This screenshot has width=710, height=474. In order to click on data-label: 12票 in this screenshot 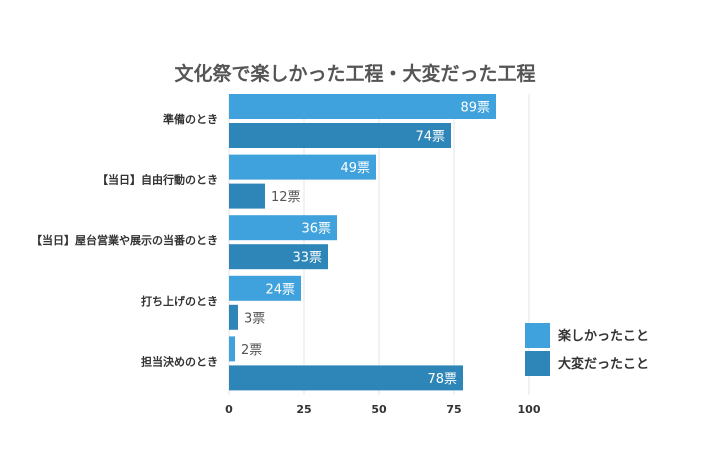, I will do `click(286, 197)`.